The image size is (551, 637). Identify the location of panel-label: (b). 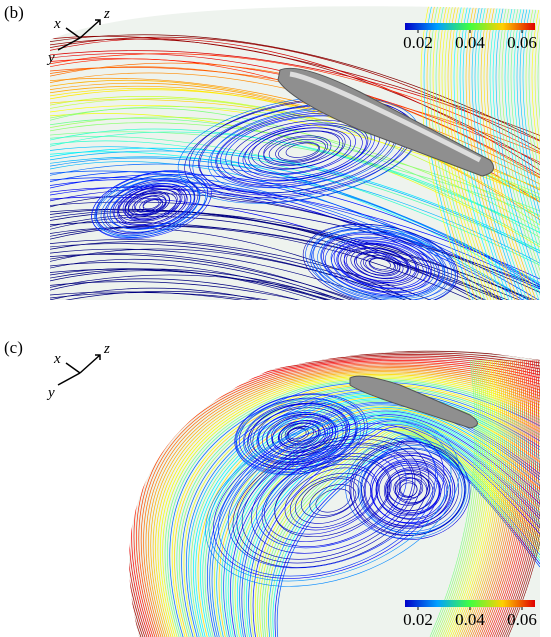
(14, 12).